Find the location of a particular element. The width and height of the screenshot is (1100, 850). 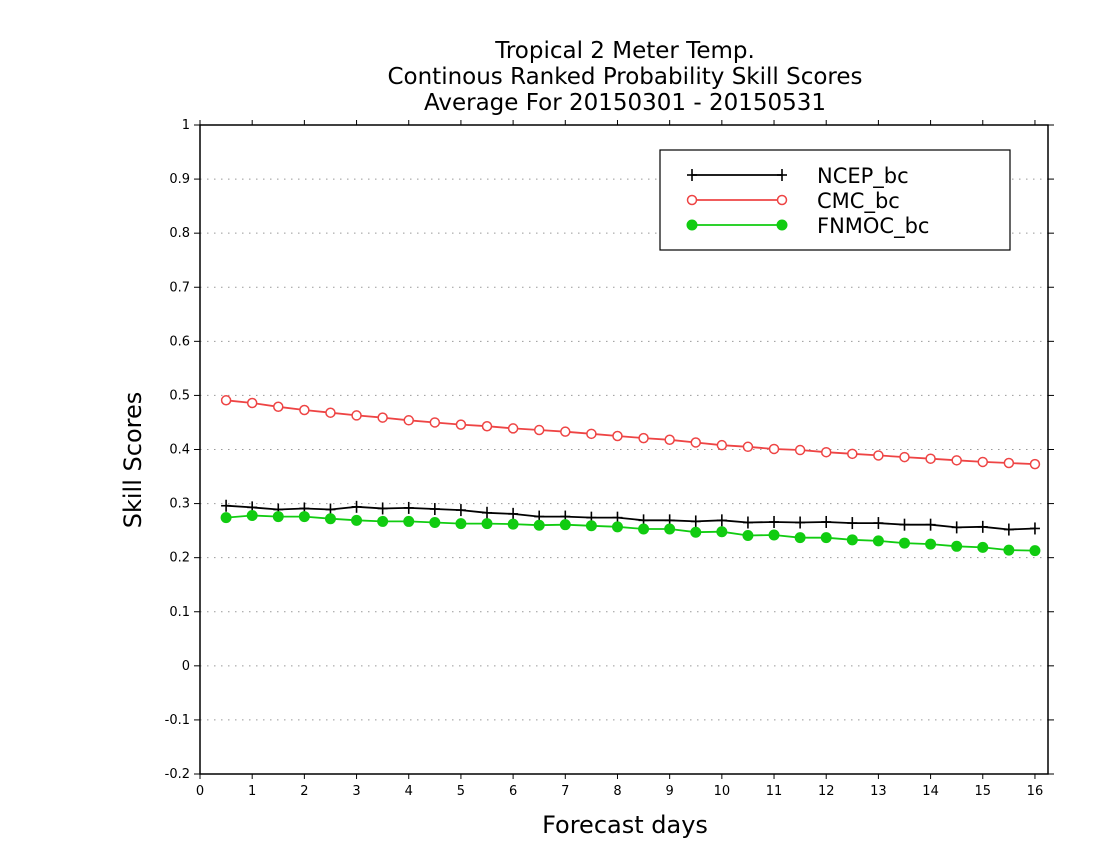

legend-label-CMC_bc: CMC_bc is located at coordinates (858, 201).